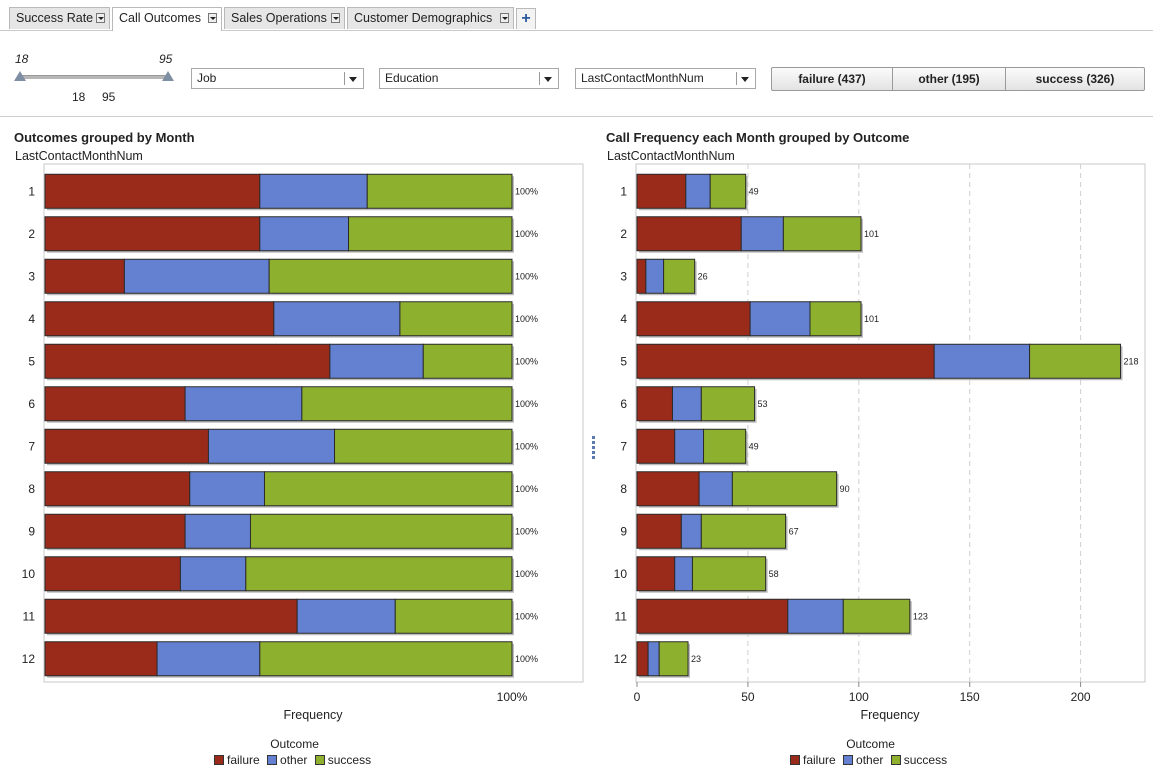  Describe the element at coordinates (526, 18) in the screenshot. I see `add-tab-button: +` at that location.